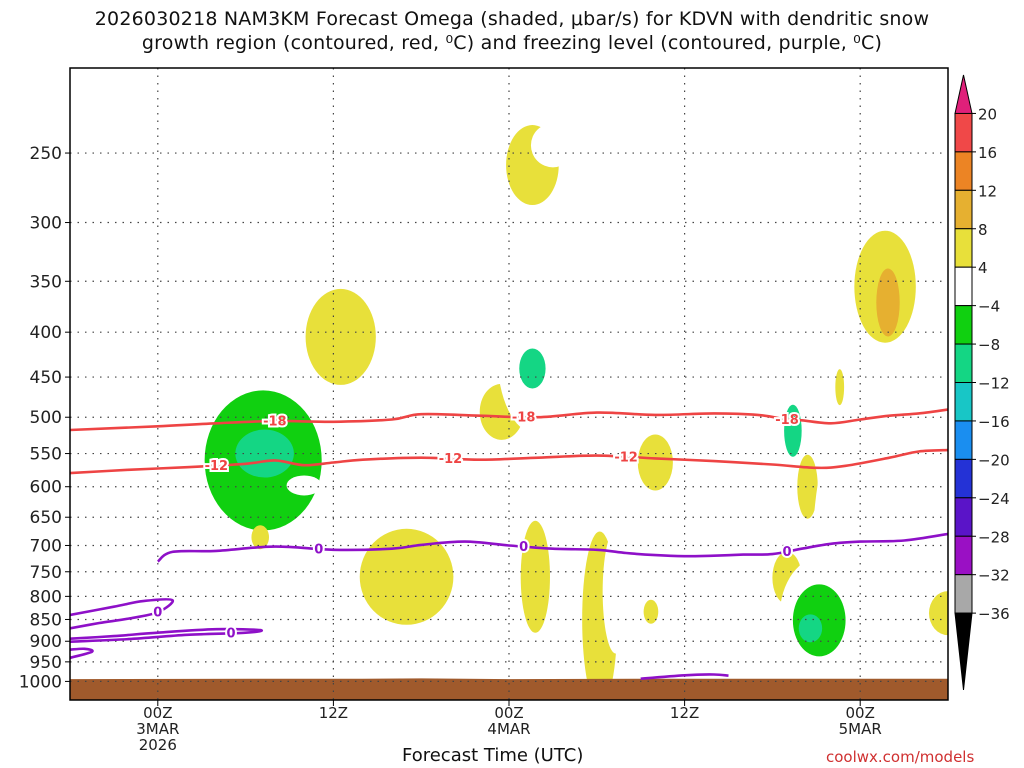 The width and height of the screenshot is (1024, 768). What do you see at coordinates (46, 455) in the screenshot?
I see `y-tick-label: 550` at bounding box center [46, 455].